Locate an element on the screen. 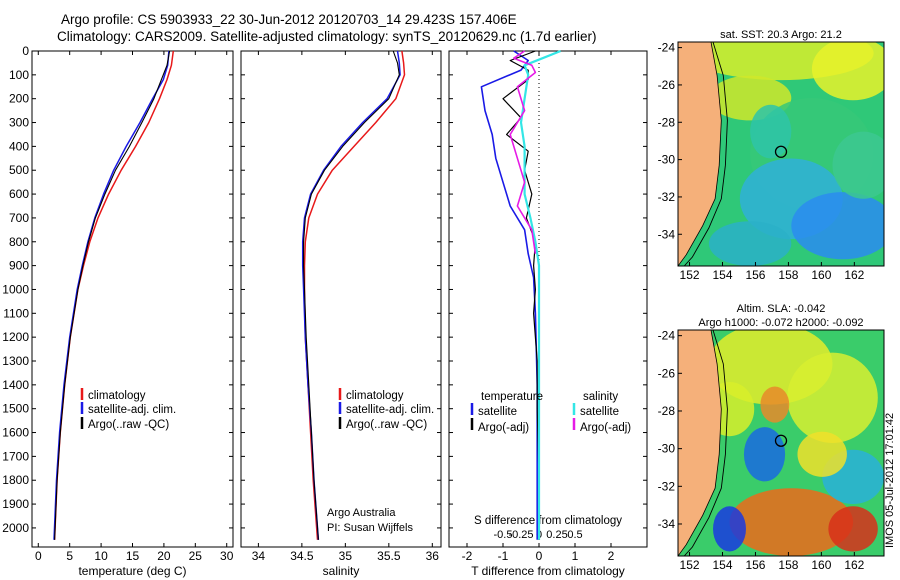 Image resolution: width=900 pixels, height=580 pixels. map_sla-lon-label: 152 is located at coordinates (690, 565).